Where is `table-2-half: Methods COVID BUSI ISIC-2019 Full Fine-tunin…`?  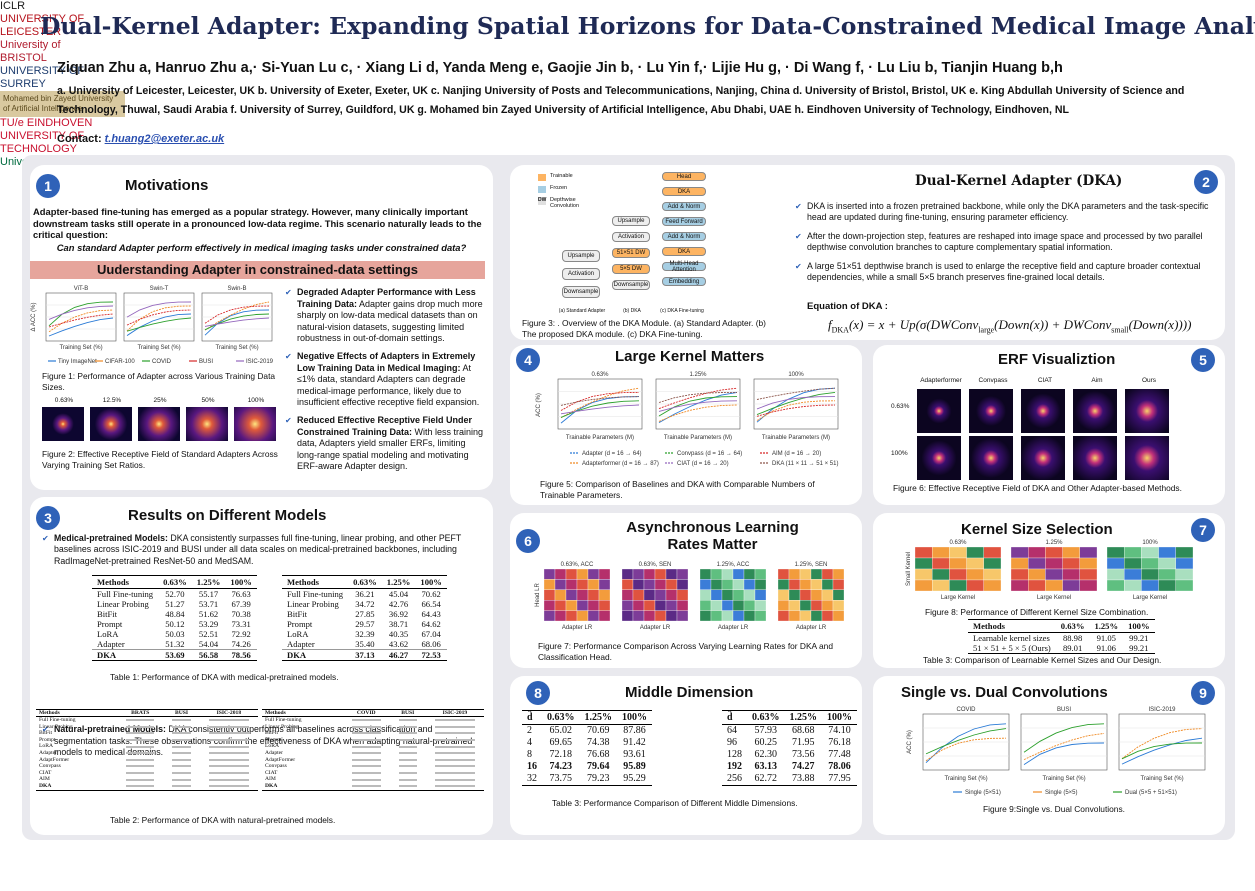
table-2-half: Methods COVID BUSI ISIC-2019 Full Fine-tunin… is located at coordinates (373, 750).